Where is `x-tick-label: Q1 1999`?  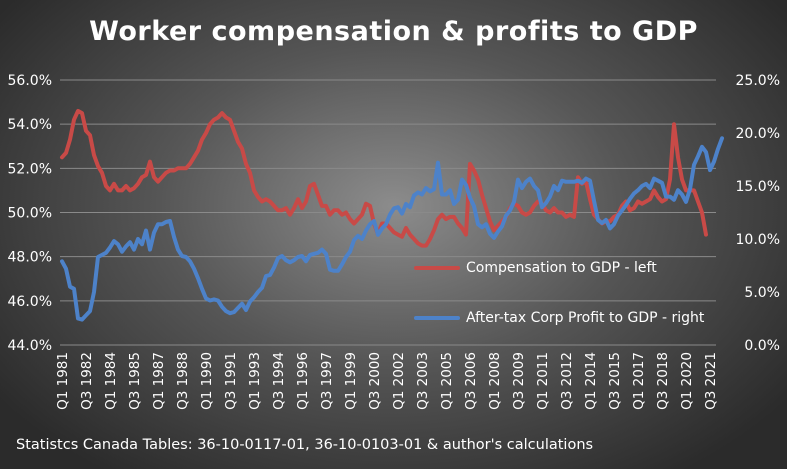 x-tick-label: Q1 1999 is located at coordinates (351, 381).